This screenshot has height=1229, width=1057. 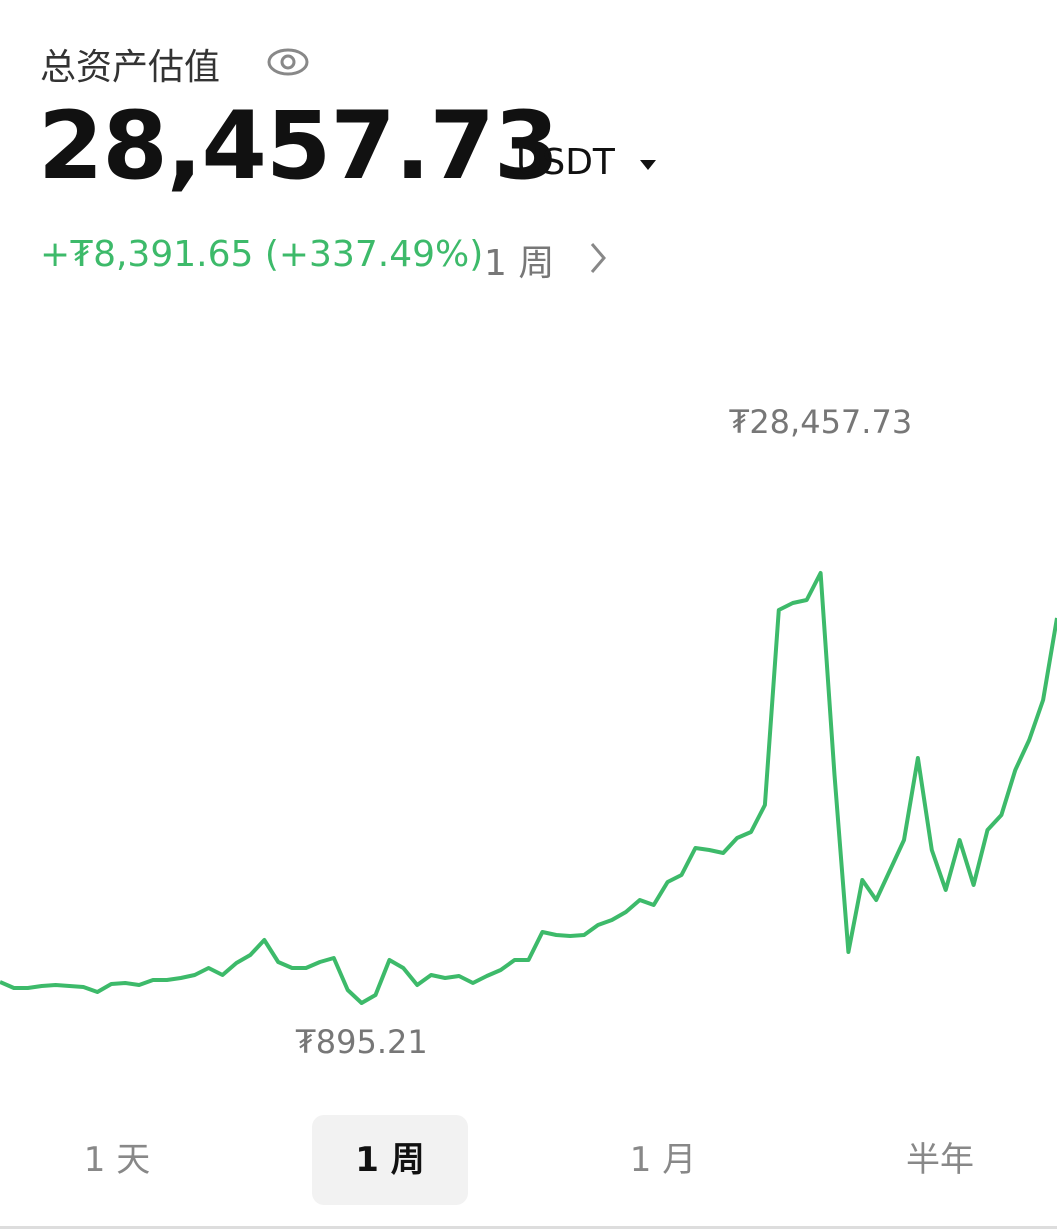 What do you see at coordinates (288, 62) in the screenshot?
I see `visibility-toggle` at bounding box center [288, 62].